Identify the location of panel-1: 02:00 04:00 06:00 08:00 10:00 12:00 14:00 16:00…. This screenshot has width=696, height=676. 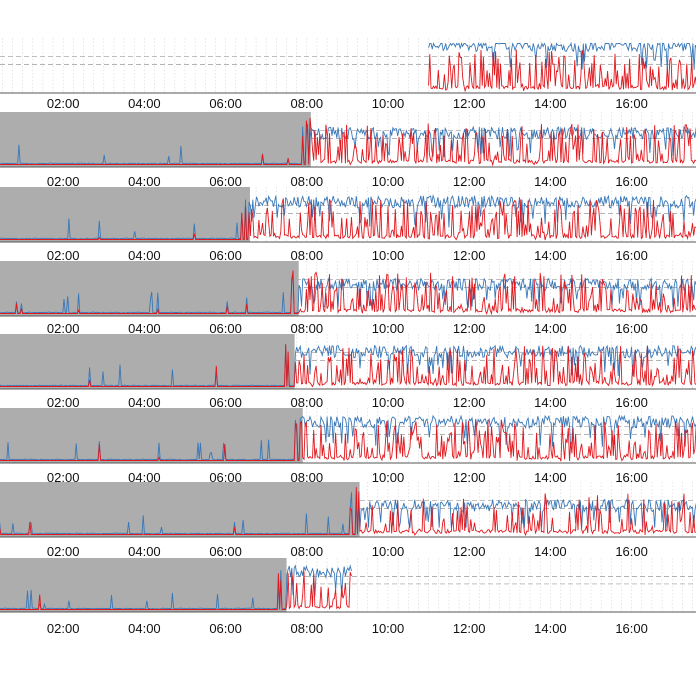
(348, 74).